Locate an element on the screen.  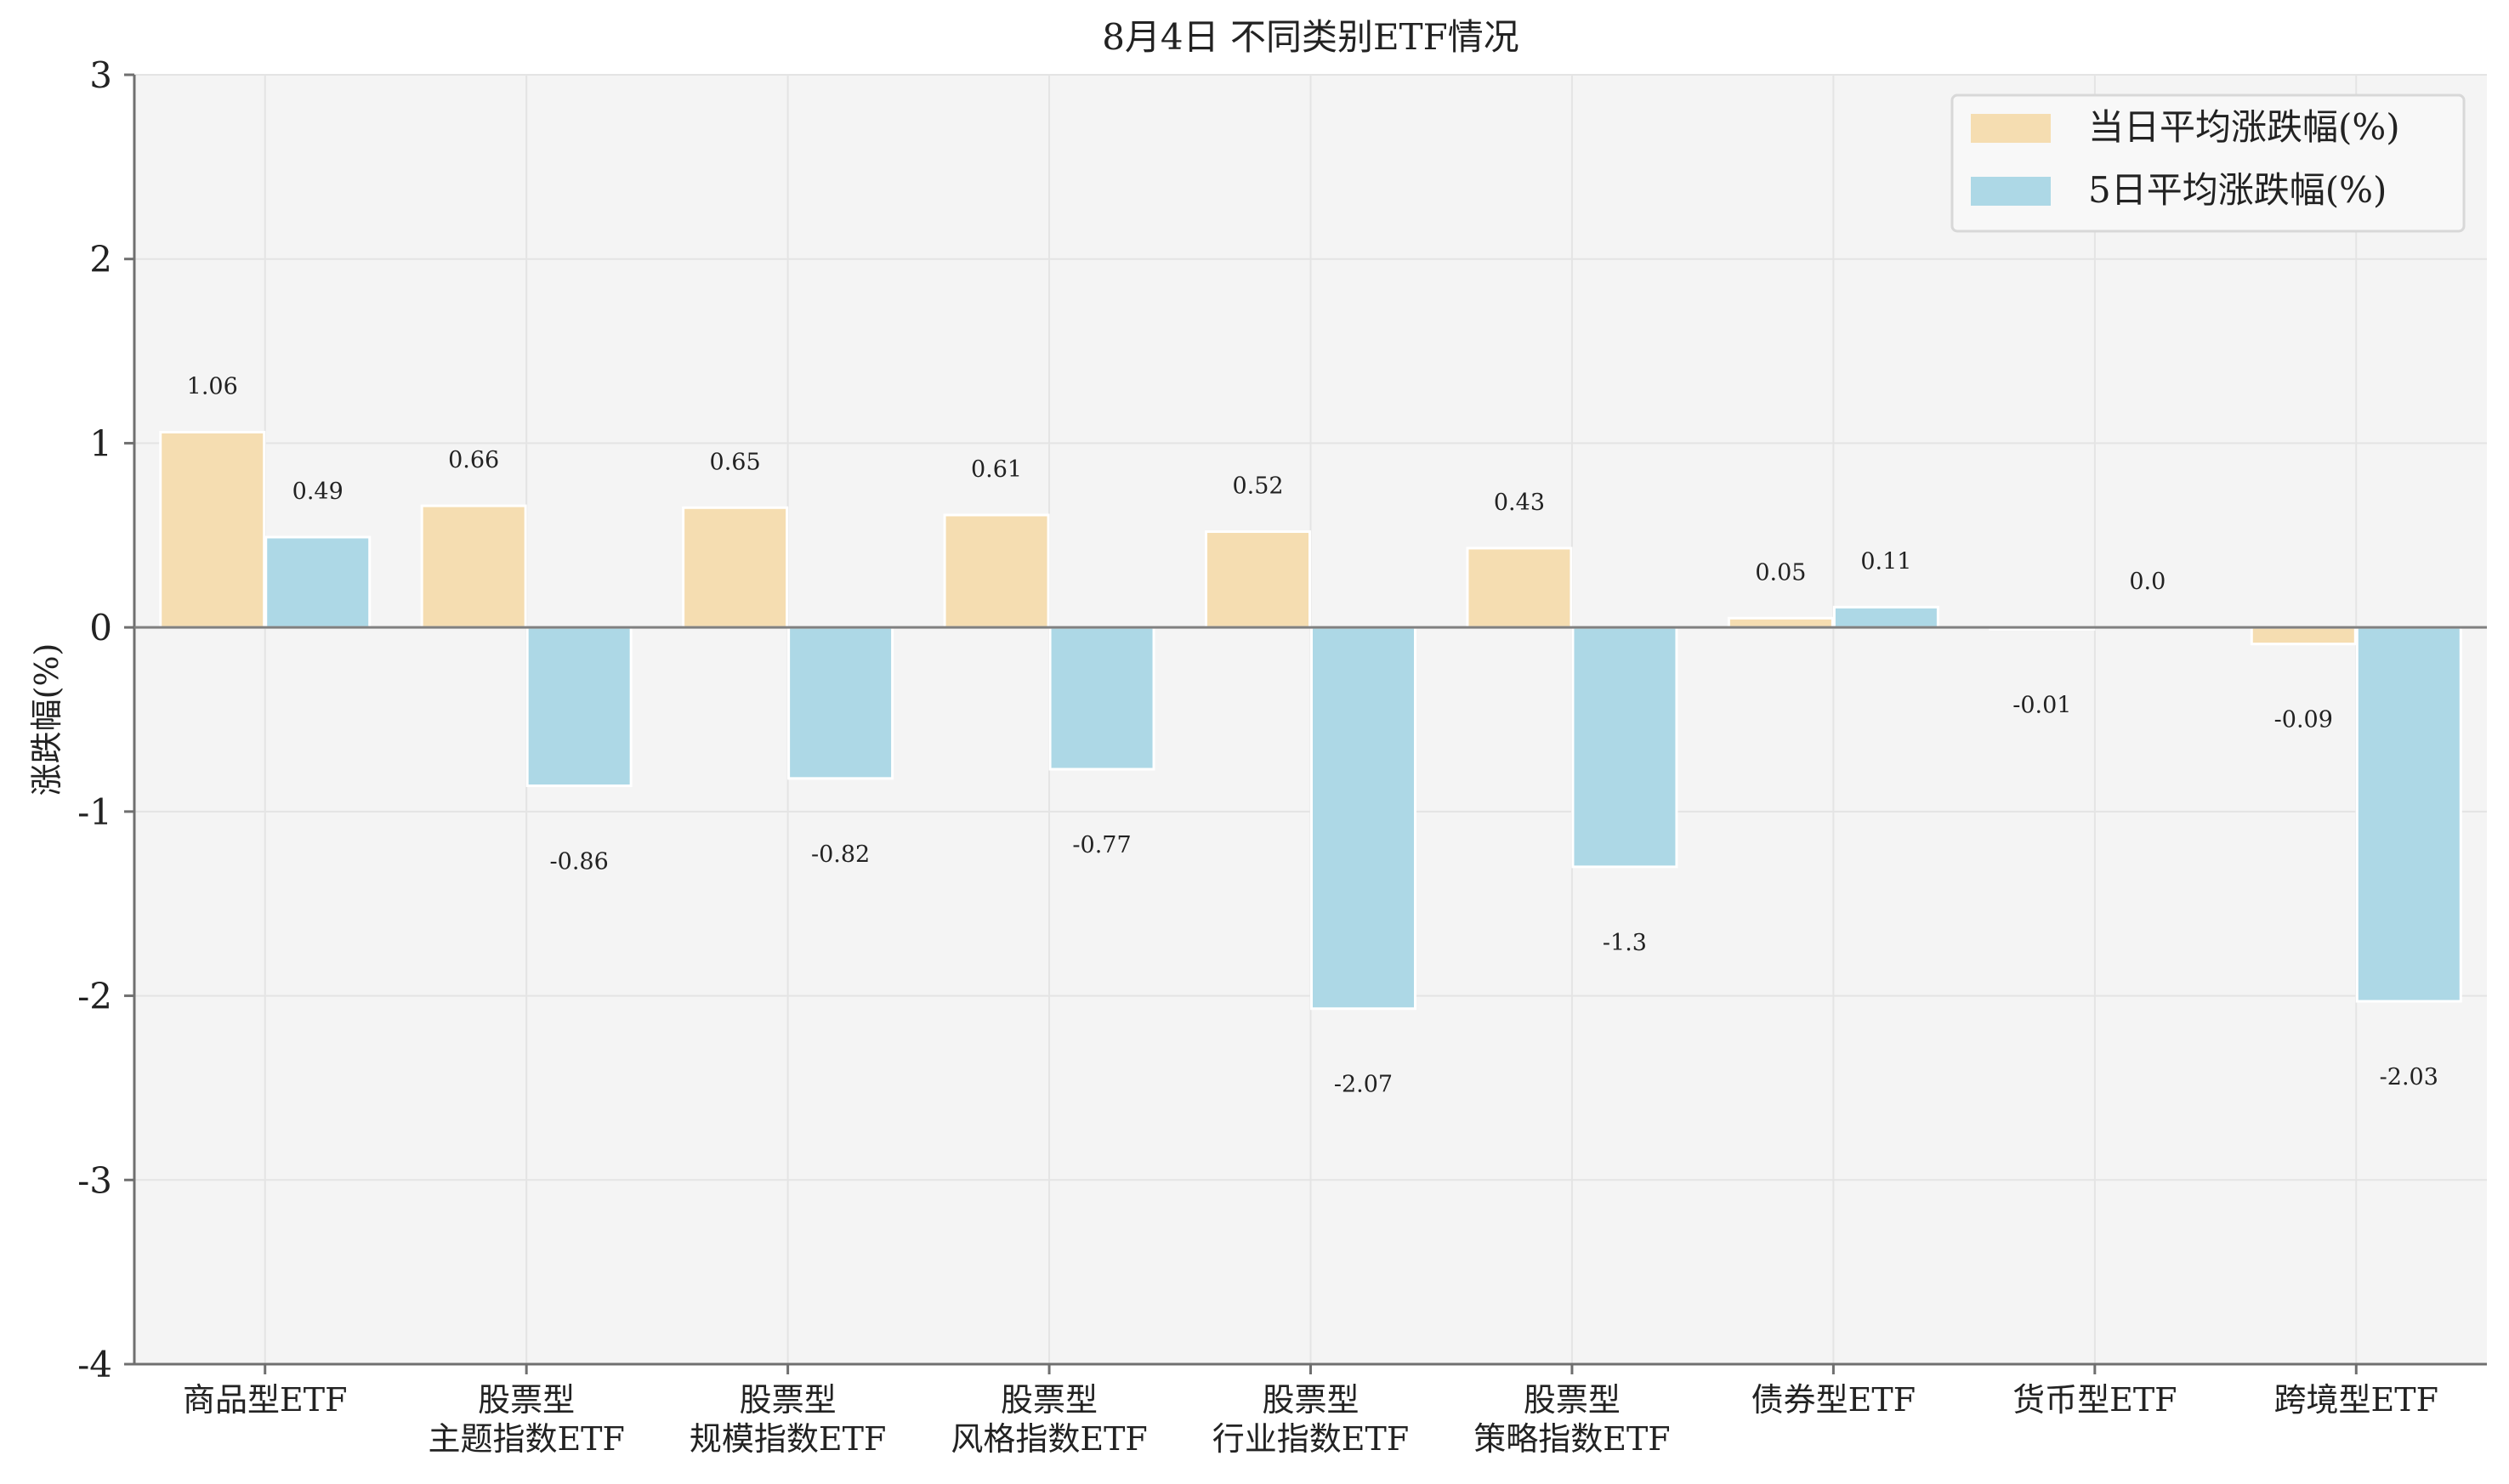
data-label-series-1: -0.01 is located at coordinates (2041, 705).